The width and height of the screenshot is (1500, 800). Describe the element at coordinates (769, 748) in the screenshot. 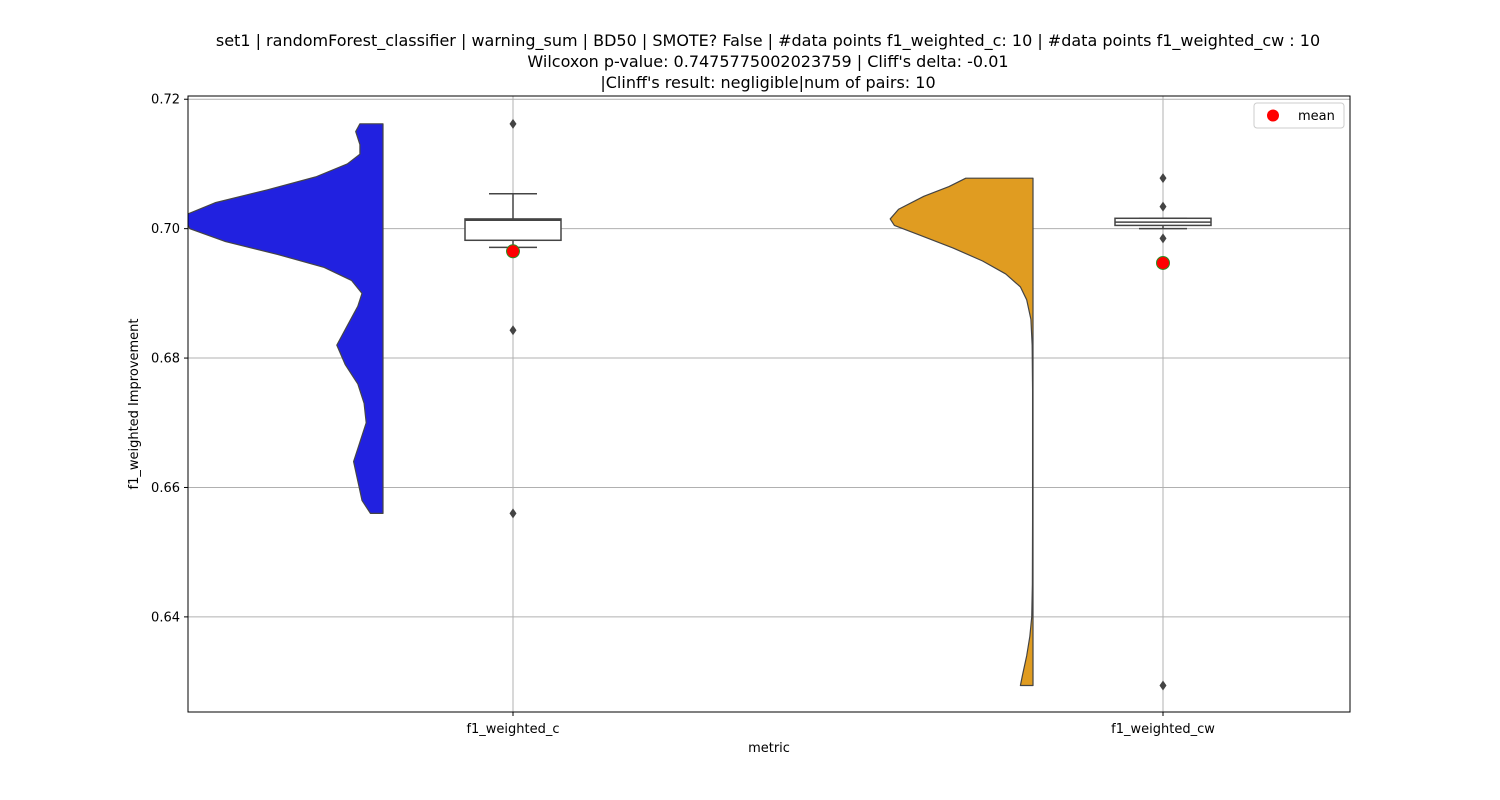

I see `x-axis-label: metric` at that location.